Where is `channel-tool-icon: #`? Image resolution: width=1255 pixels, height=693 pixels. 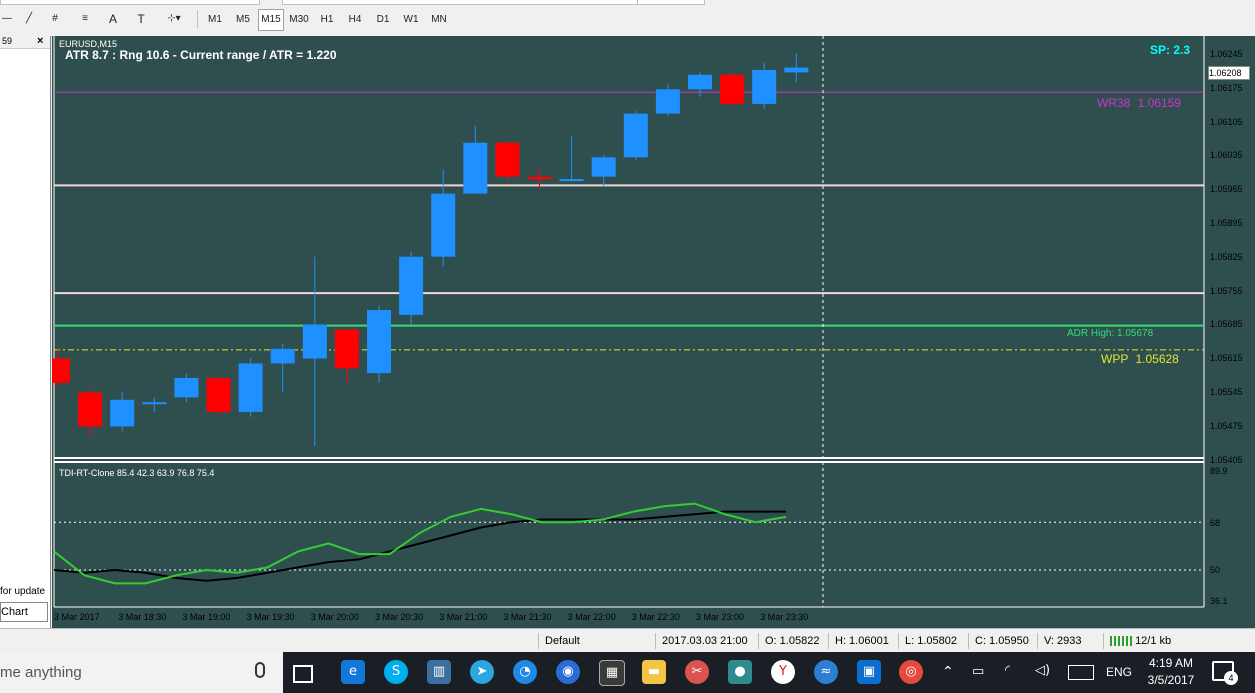 channel-tool-icon: # is located at coordinates (55, 18).